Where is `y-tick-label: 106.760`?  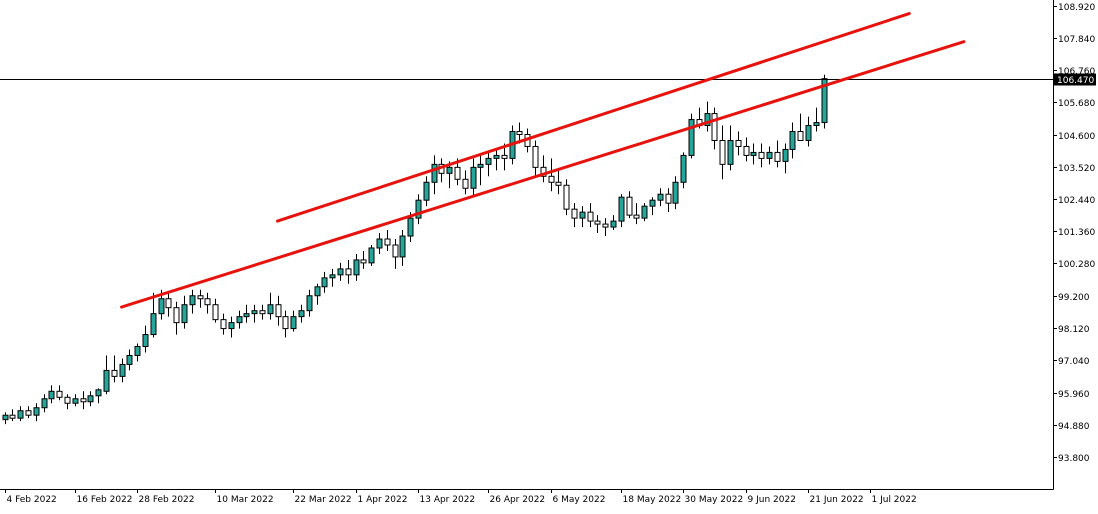
y-tick-label: 106.760 is located at coordinates (1076, 72).